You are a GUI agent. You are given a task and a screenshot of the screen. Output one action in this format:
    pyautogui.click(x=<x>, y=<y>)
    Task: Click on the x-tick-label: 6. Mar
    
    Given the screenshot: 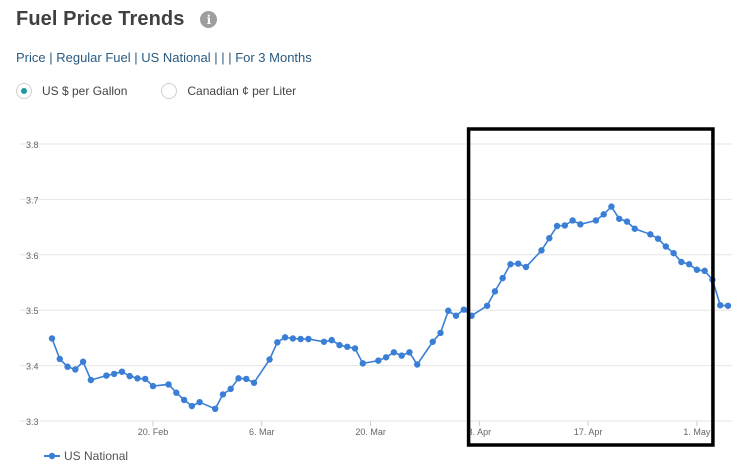 What is the action you would take?
    pyautogui.click(x=262, y=432)
    